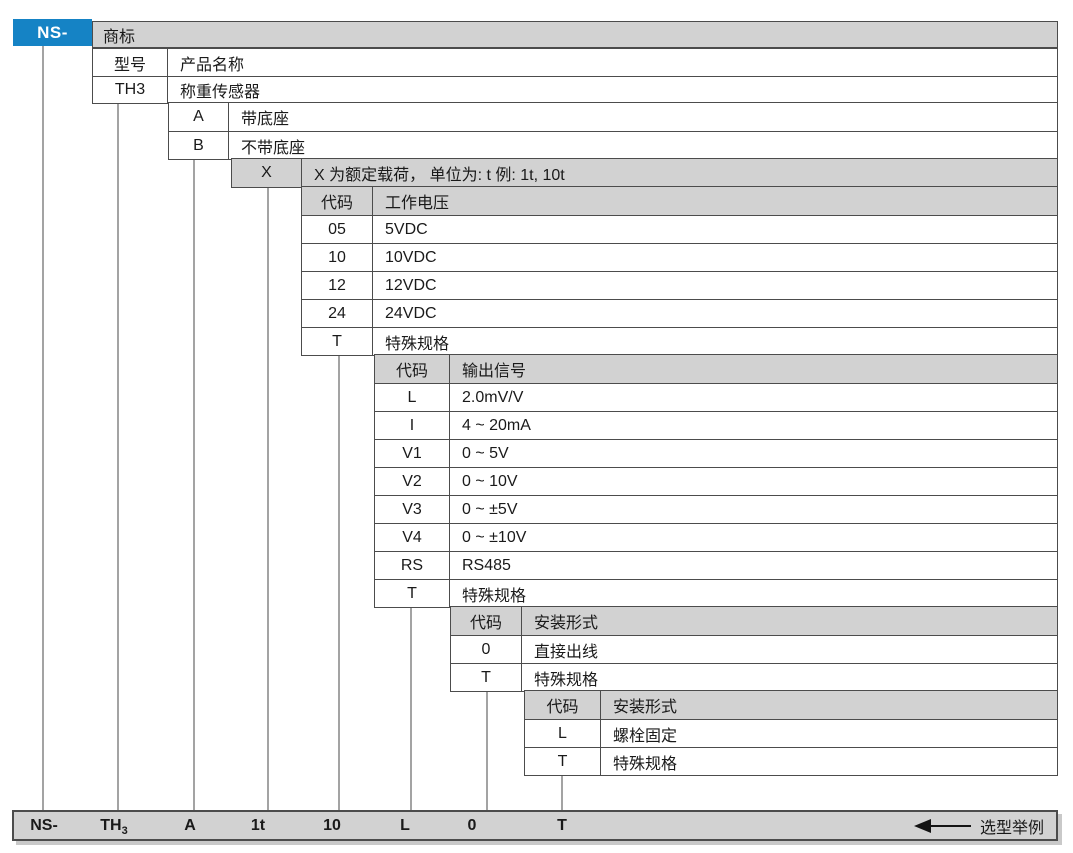 The width and height of the screenshot is (1073, 853). I want to click on connector-line-load, so click(268, 498).